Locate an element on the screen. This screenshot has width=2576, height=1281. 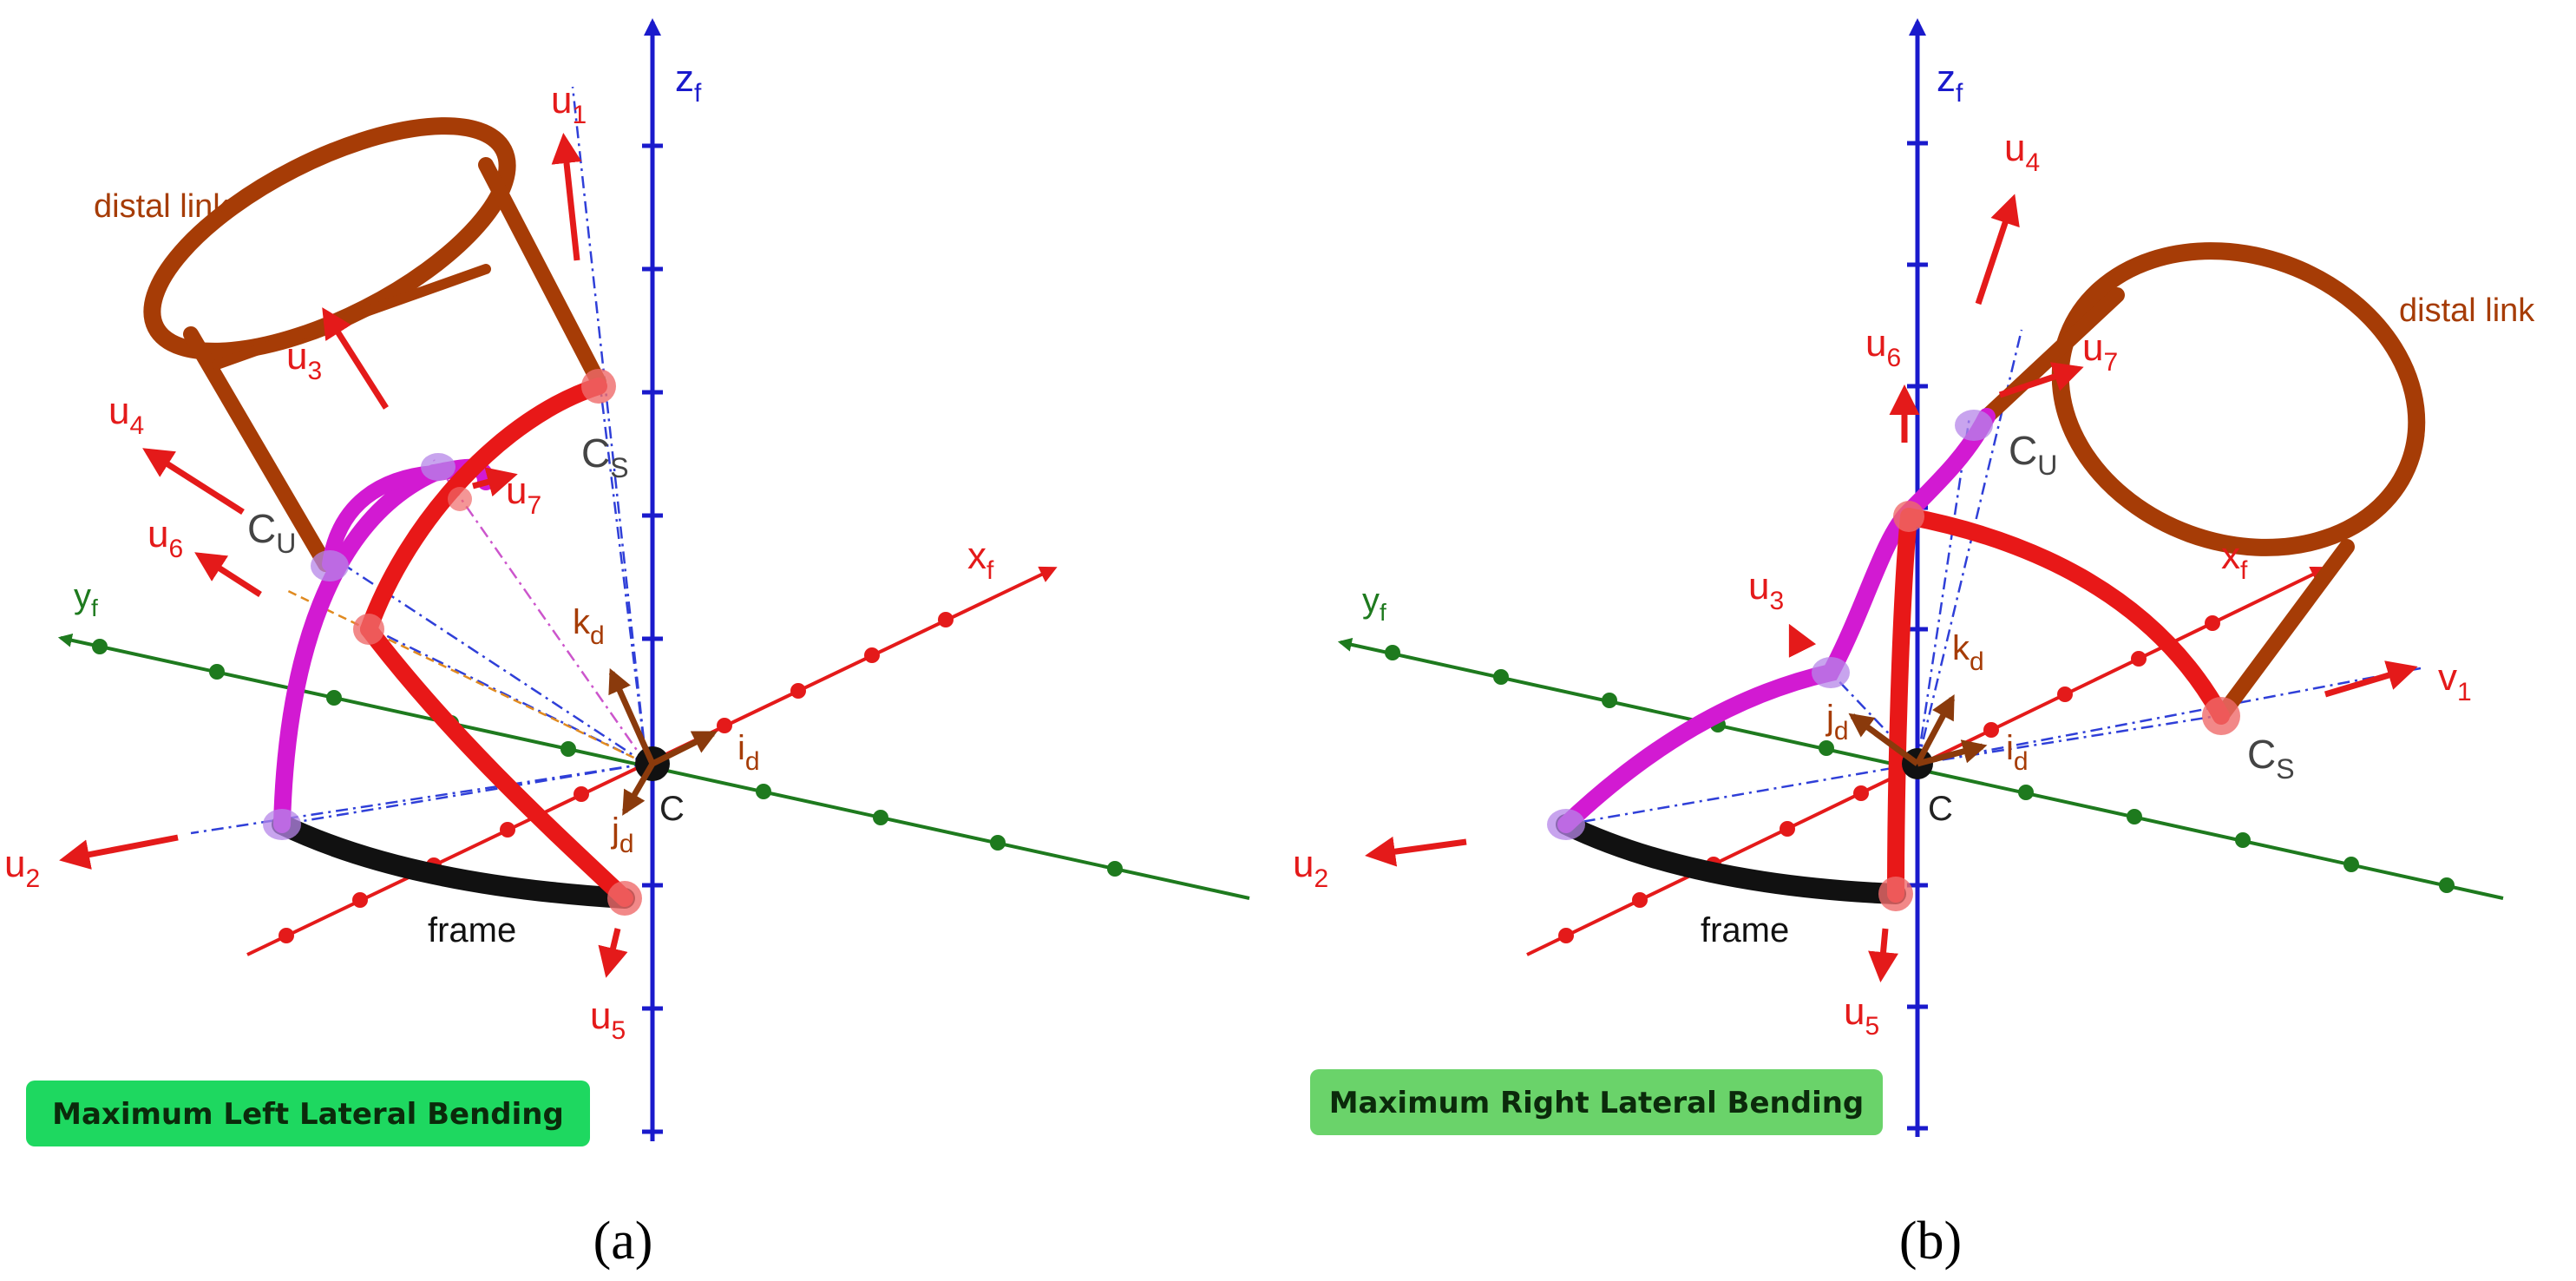
body-frame-b is located at coordinates (1918, 730).